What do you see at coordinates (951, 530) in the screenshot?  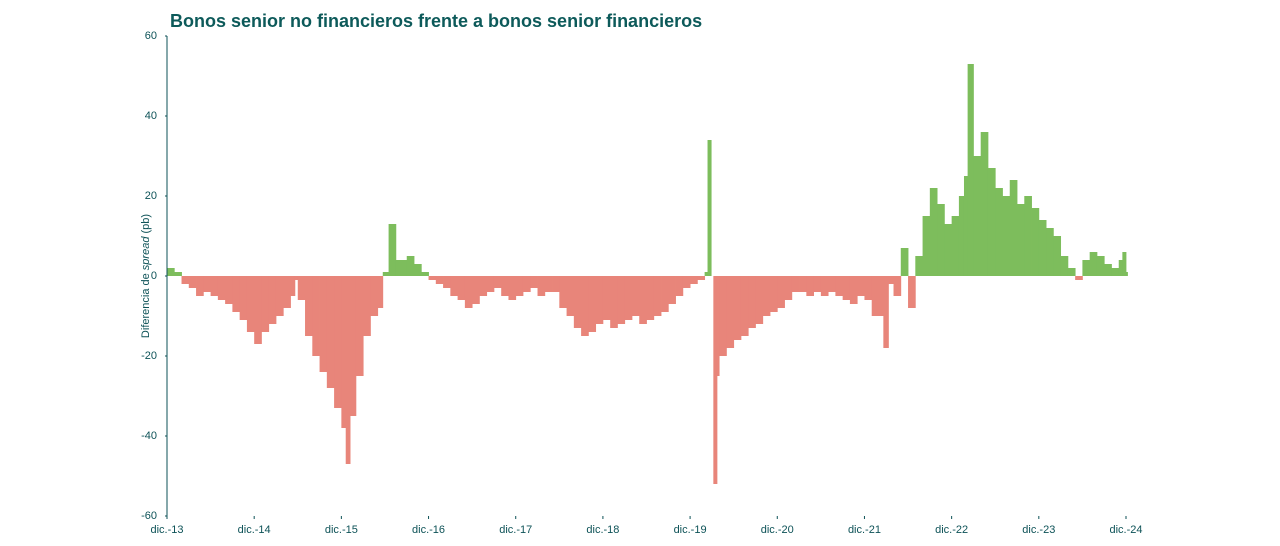 I see `x-tick-label: dic.-22` at bounding box center [951, 530].